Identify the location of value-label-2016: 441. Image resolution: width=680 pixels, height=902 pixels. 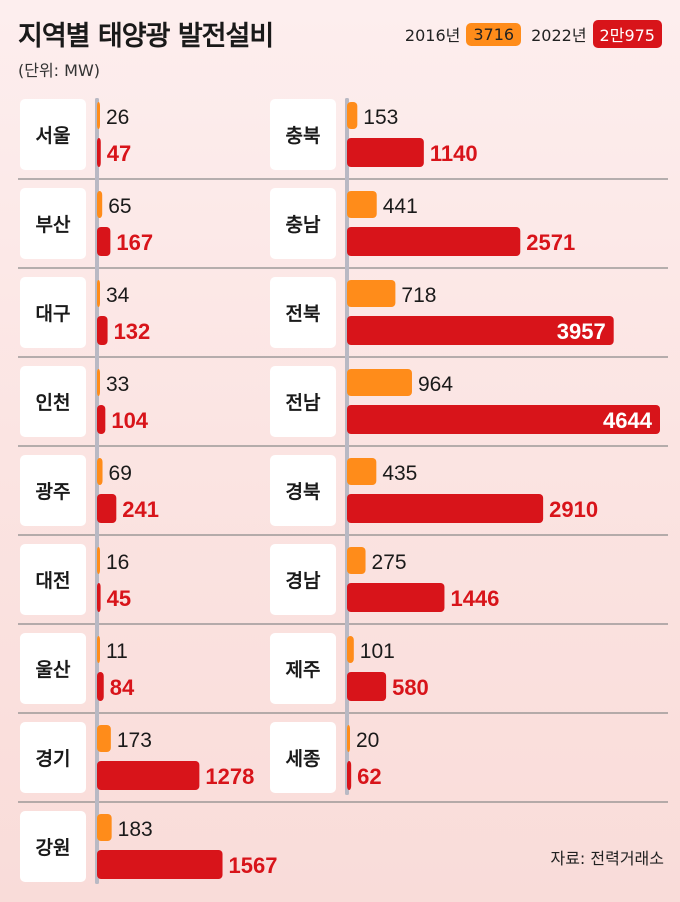
(400, 206).